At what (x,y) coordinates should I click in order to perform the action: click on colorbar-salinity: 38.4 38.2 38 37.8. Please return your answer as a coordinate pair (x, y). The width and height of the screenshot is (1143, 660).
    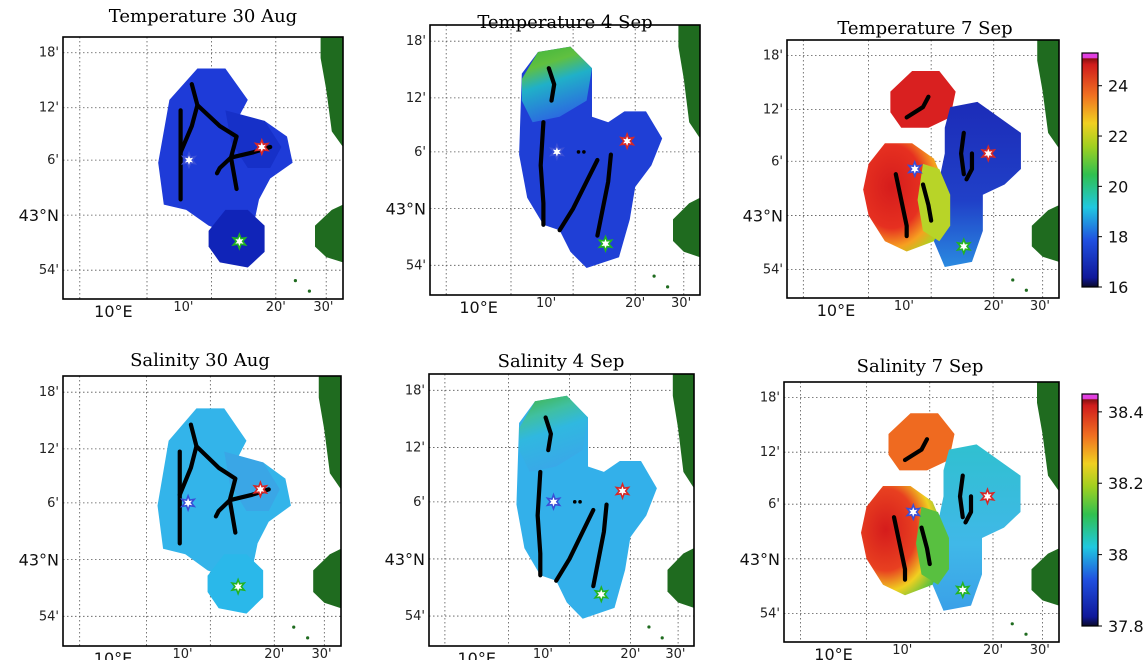
    Looking at the image, I should click on (1112, 514).